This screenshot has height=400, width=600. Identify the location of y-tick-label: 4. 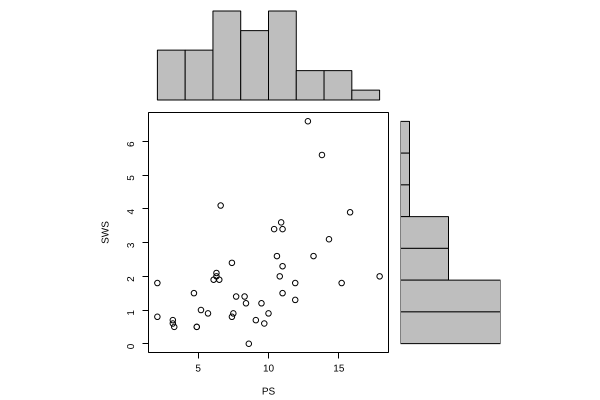
(131, 211).